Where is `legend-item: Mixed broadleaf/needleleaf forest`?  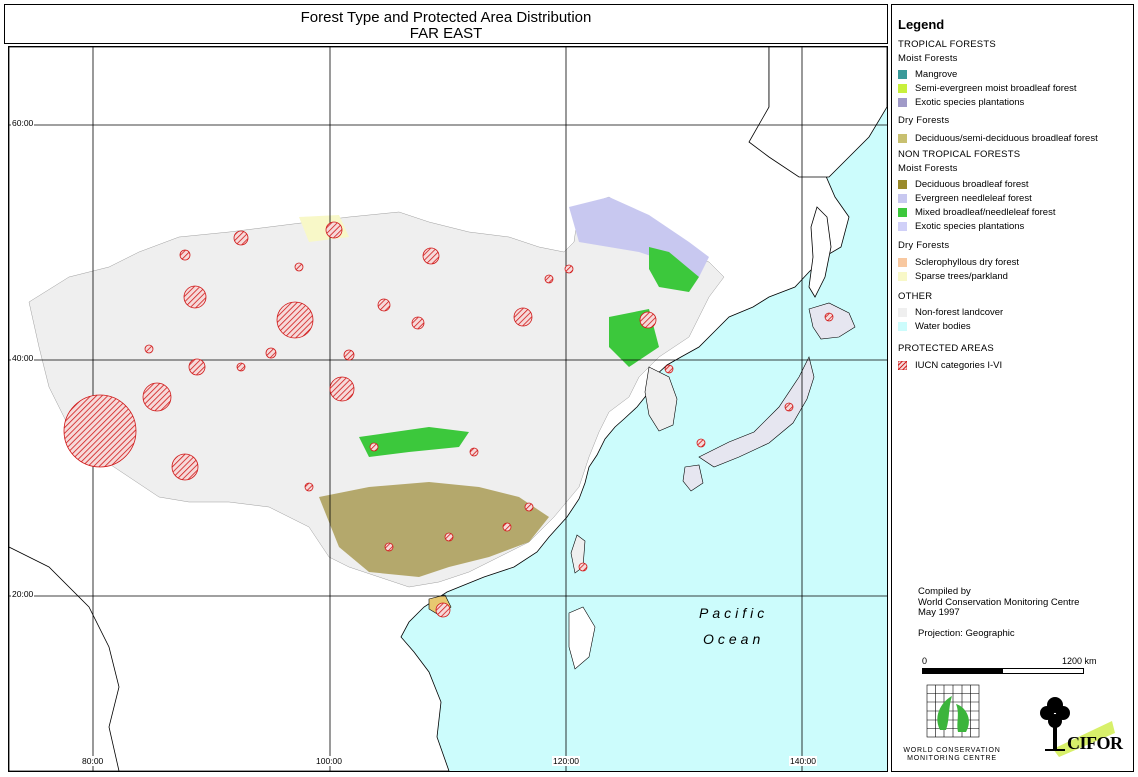 legend-item: Mixed broadleaf/needleleaf forest is located at coordinates (976, 212).